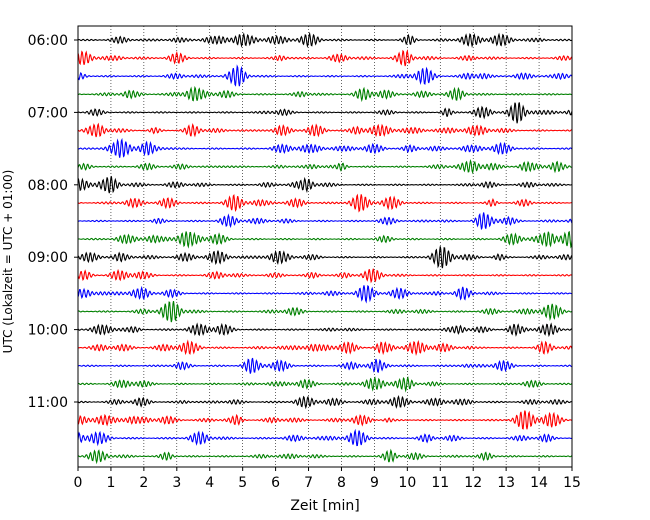  What do you see at coordinates (48, 258) in the screenshot?
I see `y-tick-label: 09:00` at bounding box center [48, 258].